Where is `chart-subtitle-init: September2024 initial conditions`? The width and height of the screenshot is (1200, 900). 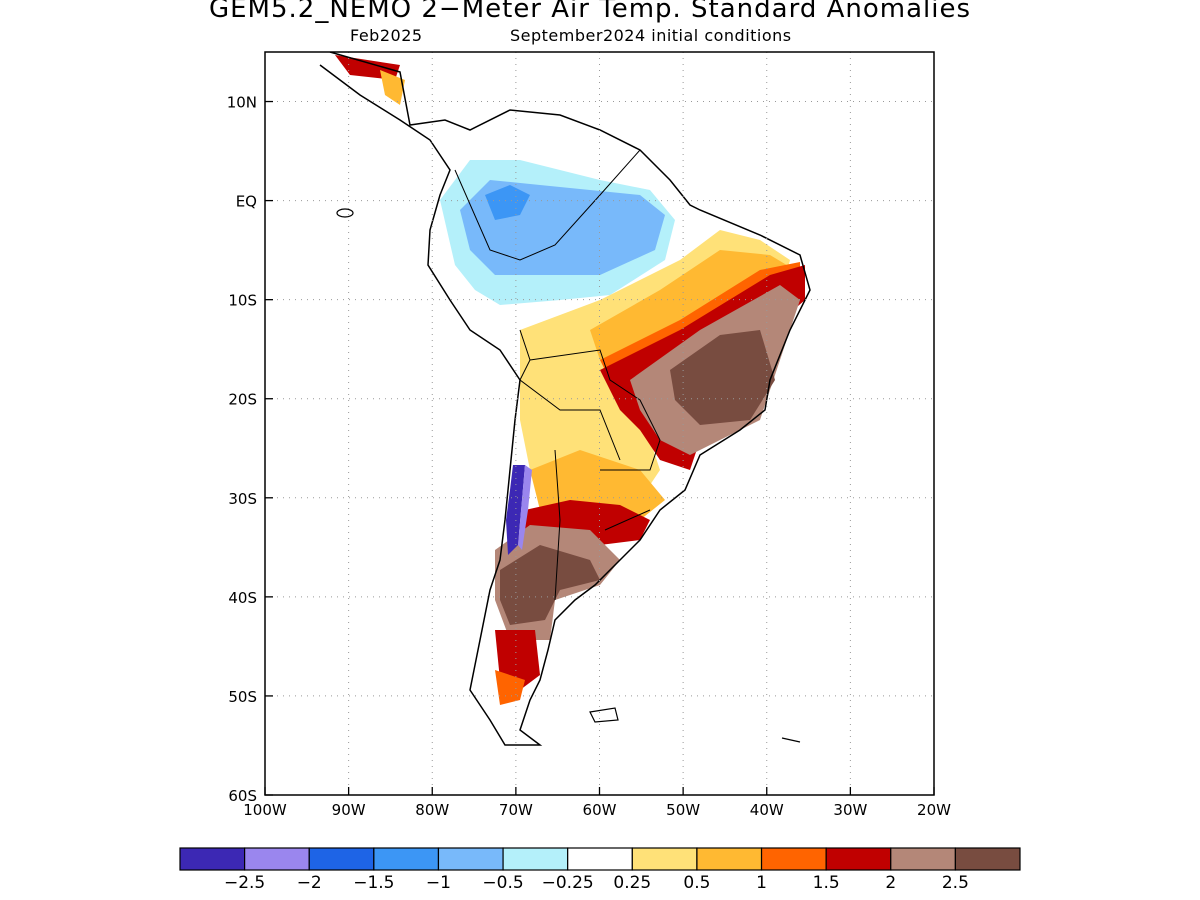
chart-subtitle-init: September2024 initial conditions is located at coordinates (651, 35).